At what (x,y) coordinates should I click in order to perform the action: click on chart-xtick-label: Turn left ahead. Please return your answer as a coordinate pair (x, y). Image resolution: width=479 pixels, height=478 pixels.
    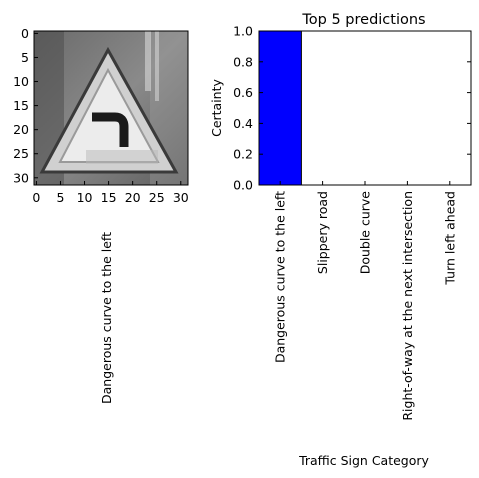
    Looking at the image, I should click on (449, 238).